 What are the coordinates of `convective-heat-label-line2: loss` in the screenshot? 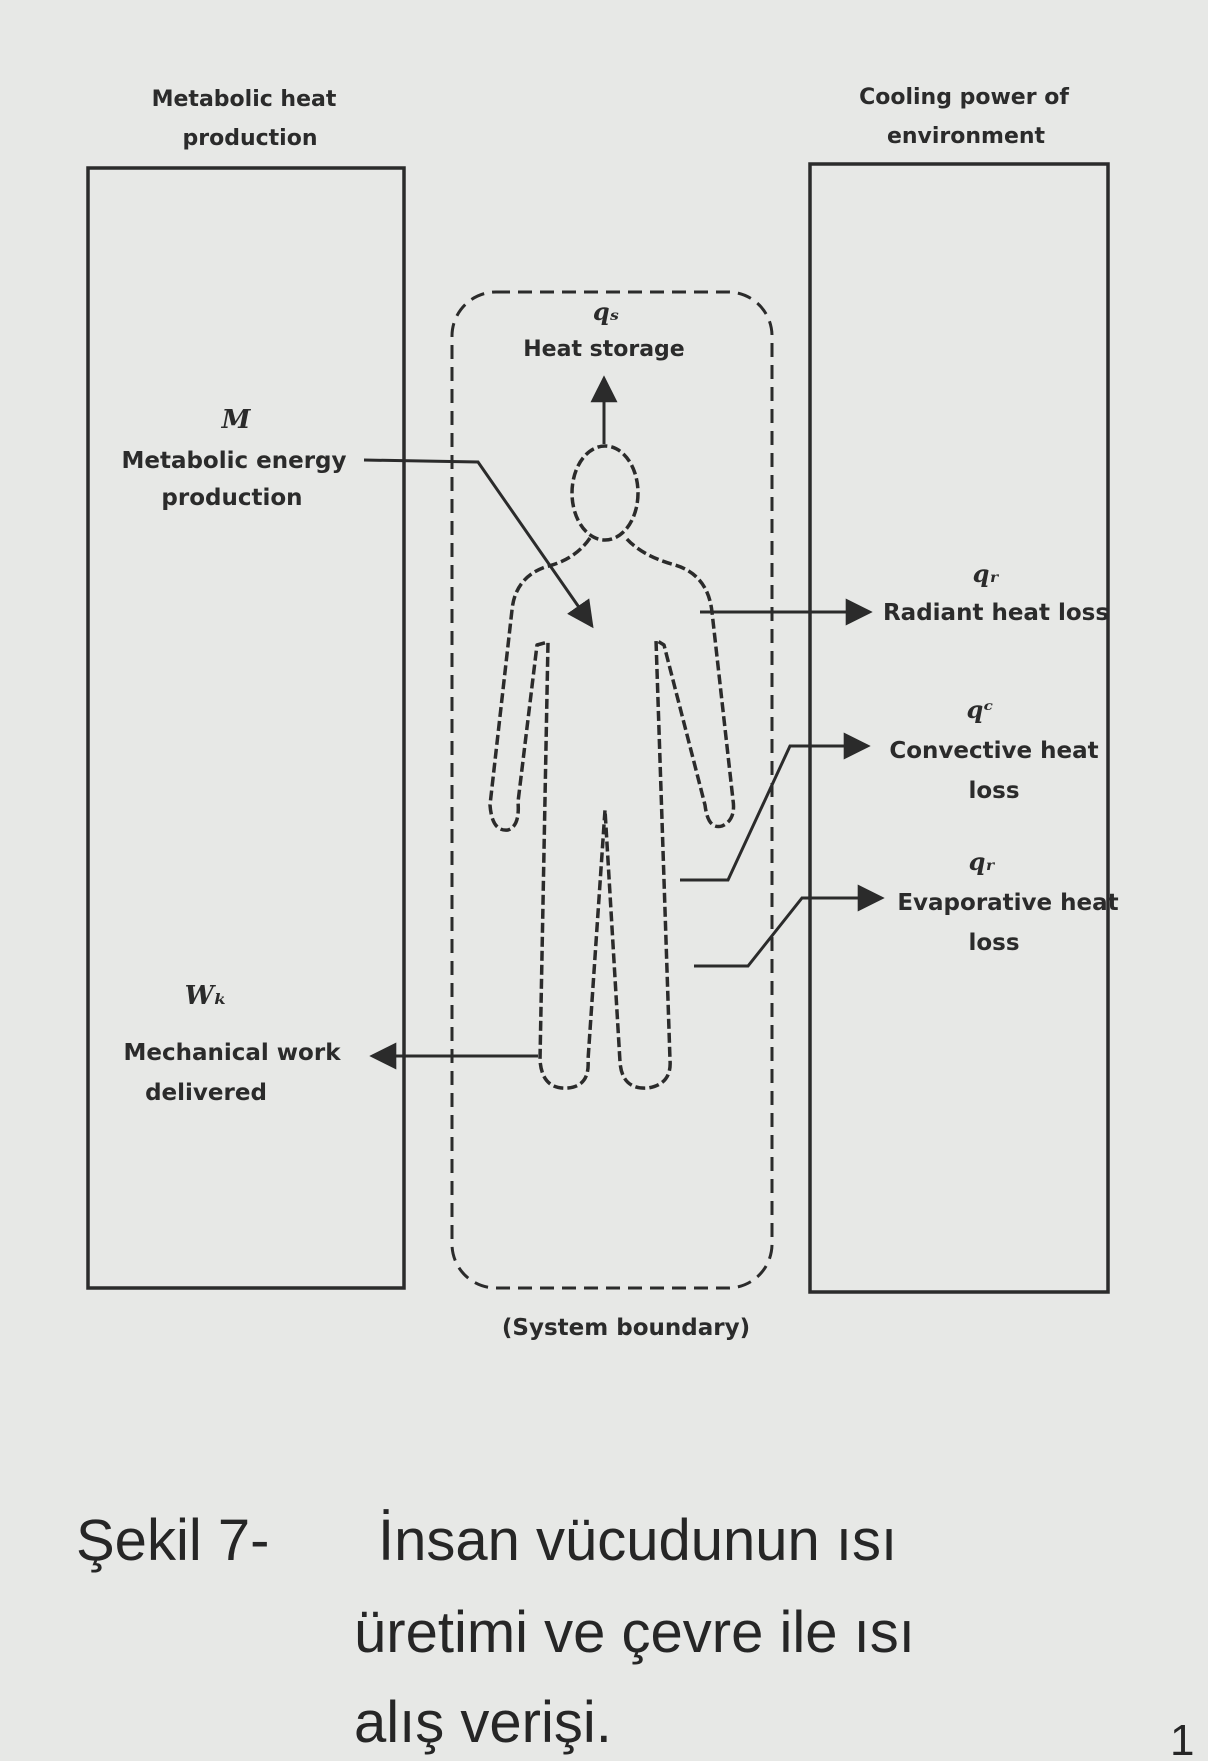 It's located at (993, 791).